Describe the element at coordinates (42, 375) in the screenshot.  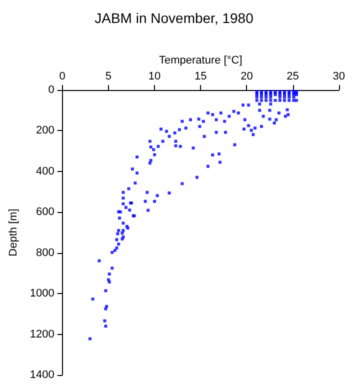
I see `y-tick-label: 1400` at that location.